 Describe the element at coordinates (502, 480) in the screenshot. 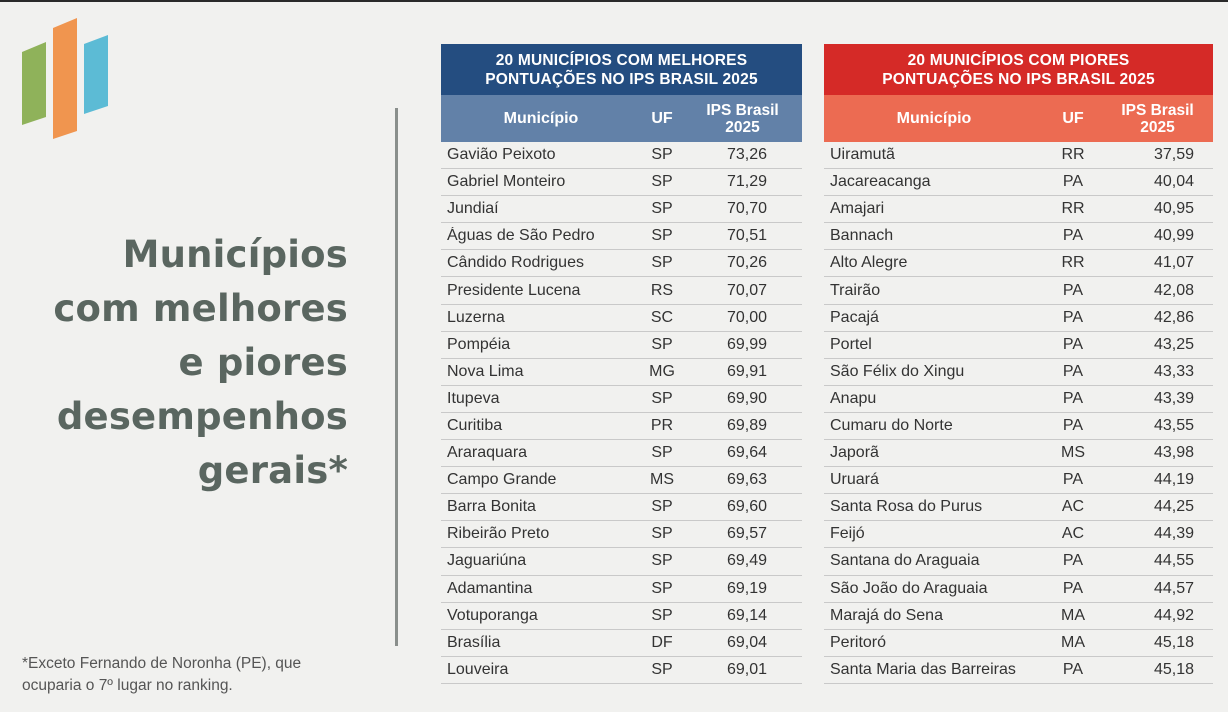

I see `municipio-cell: Campo Grande` at that location.